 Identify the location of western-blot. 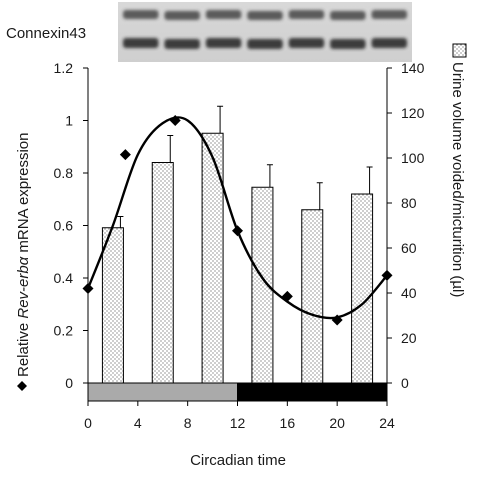
(265, 32).